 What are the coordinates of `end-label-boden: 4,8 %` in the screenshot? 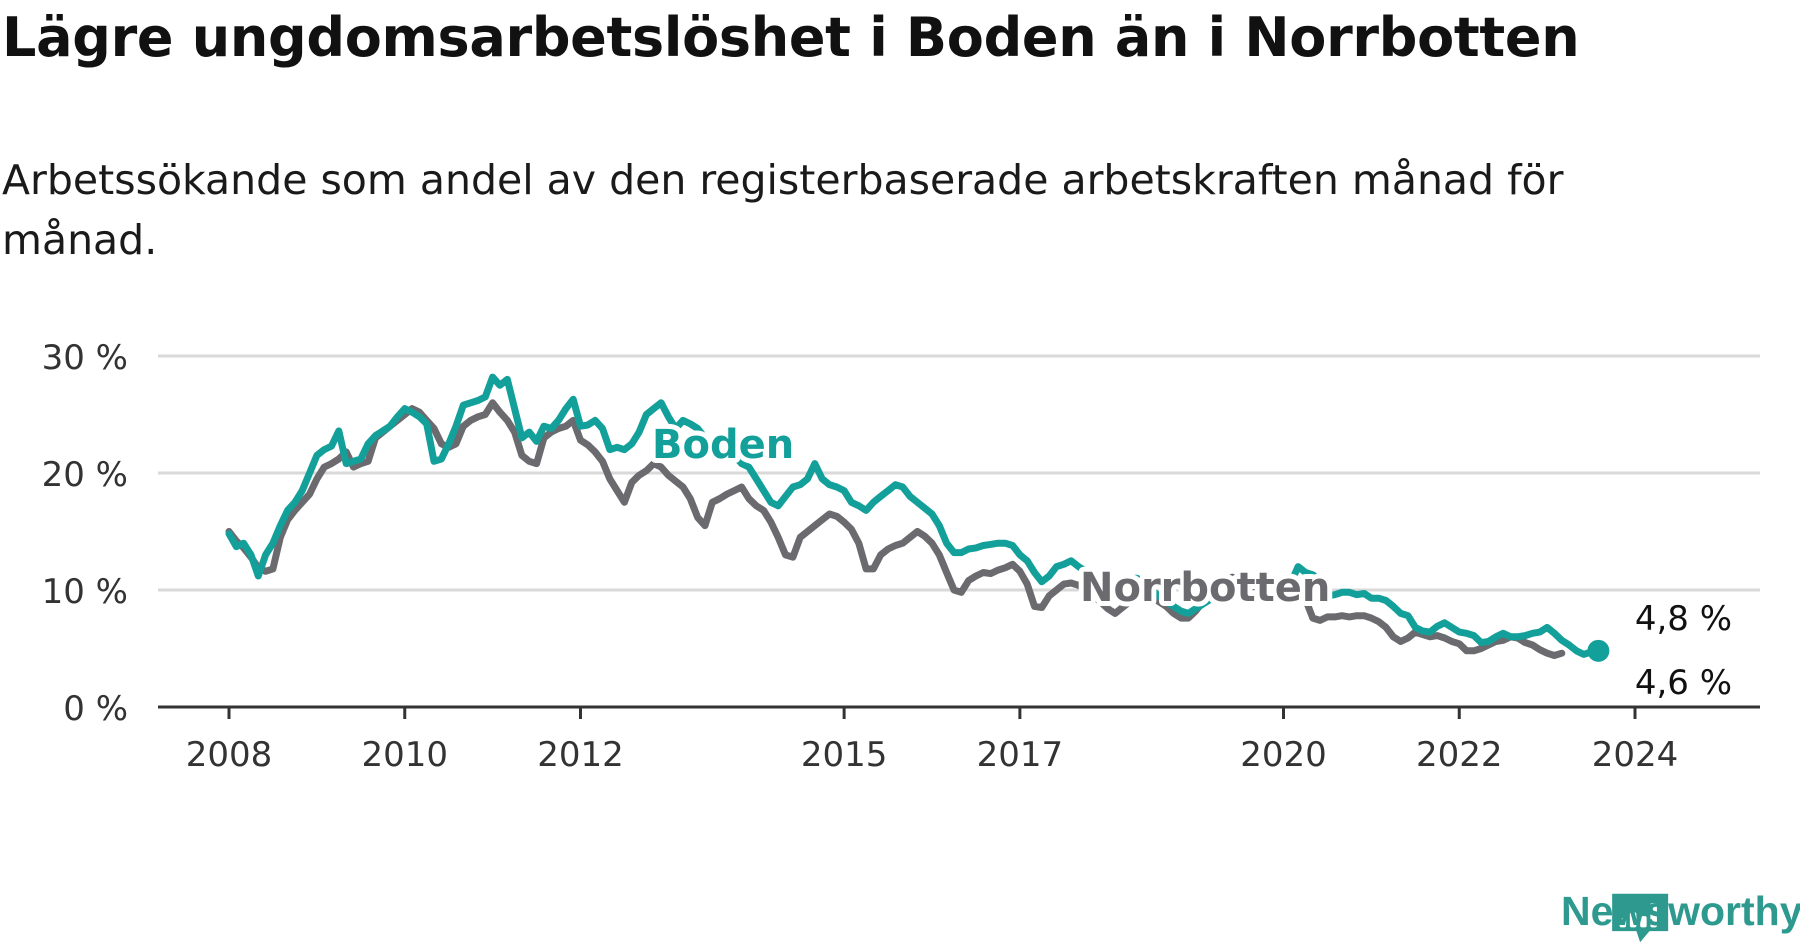 It's located at (1683, 619).